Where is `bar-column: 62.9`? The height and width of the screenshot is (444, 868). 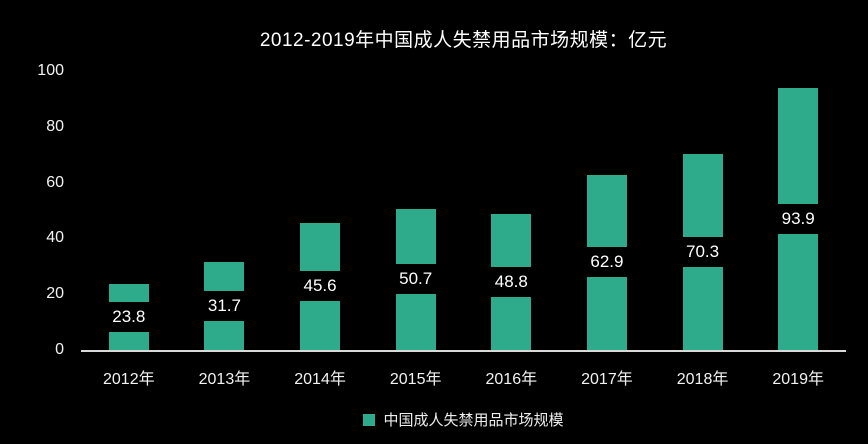 bar-column: 62.9 is located at coordinates (607, 211).